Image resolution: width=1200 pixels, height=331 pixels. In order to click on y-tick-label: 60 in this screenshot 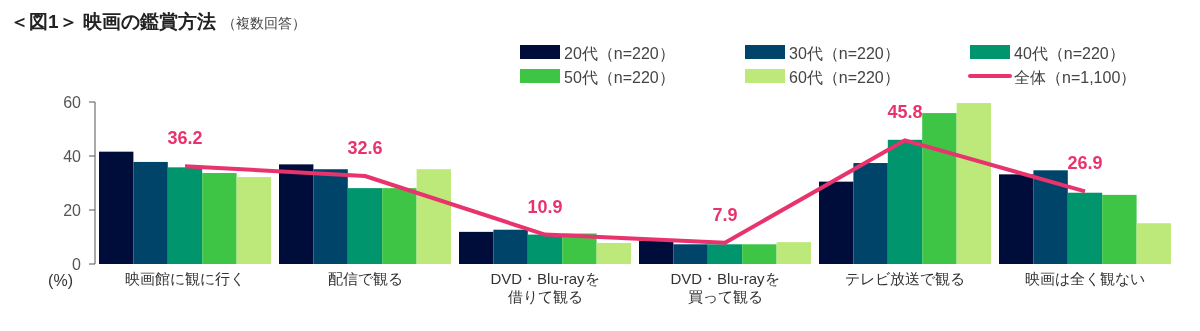, I will do `click(72, 102)`.